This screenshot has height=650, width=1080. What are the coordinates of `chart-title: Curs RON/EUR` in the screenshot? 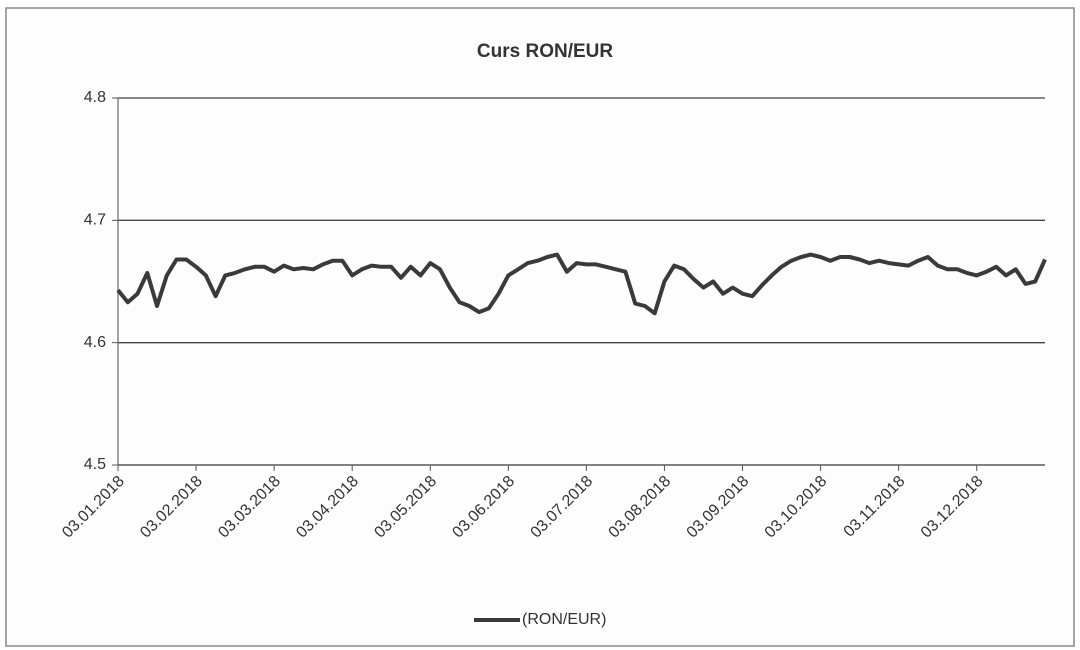 It's located at (545, 51).